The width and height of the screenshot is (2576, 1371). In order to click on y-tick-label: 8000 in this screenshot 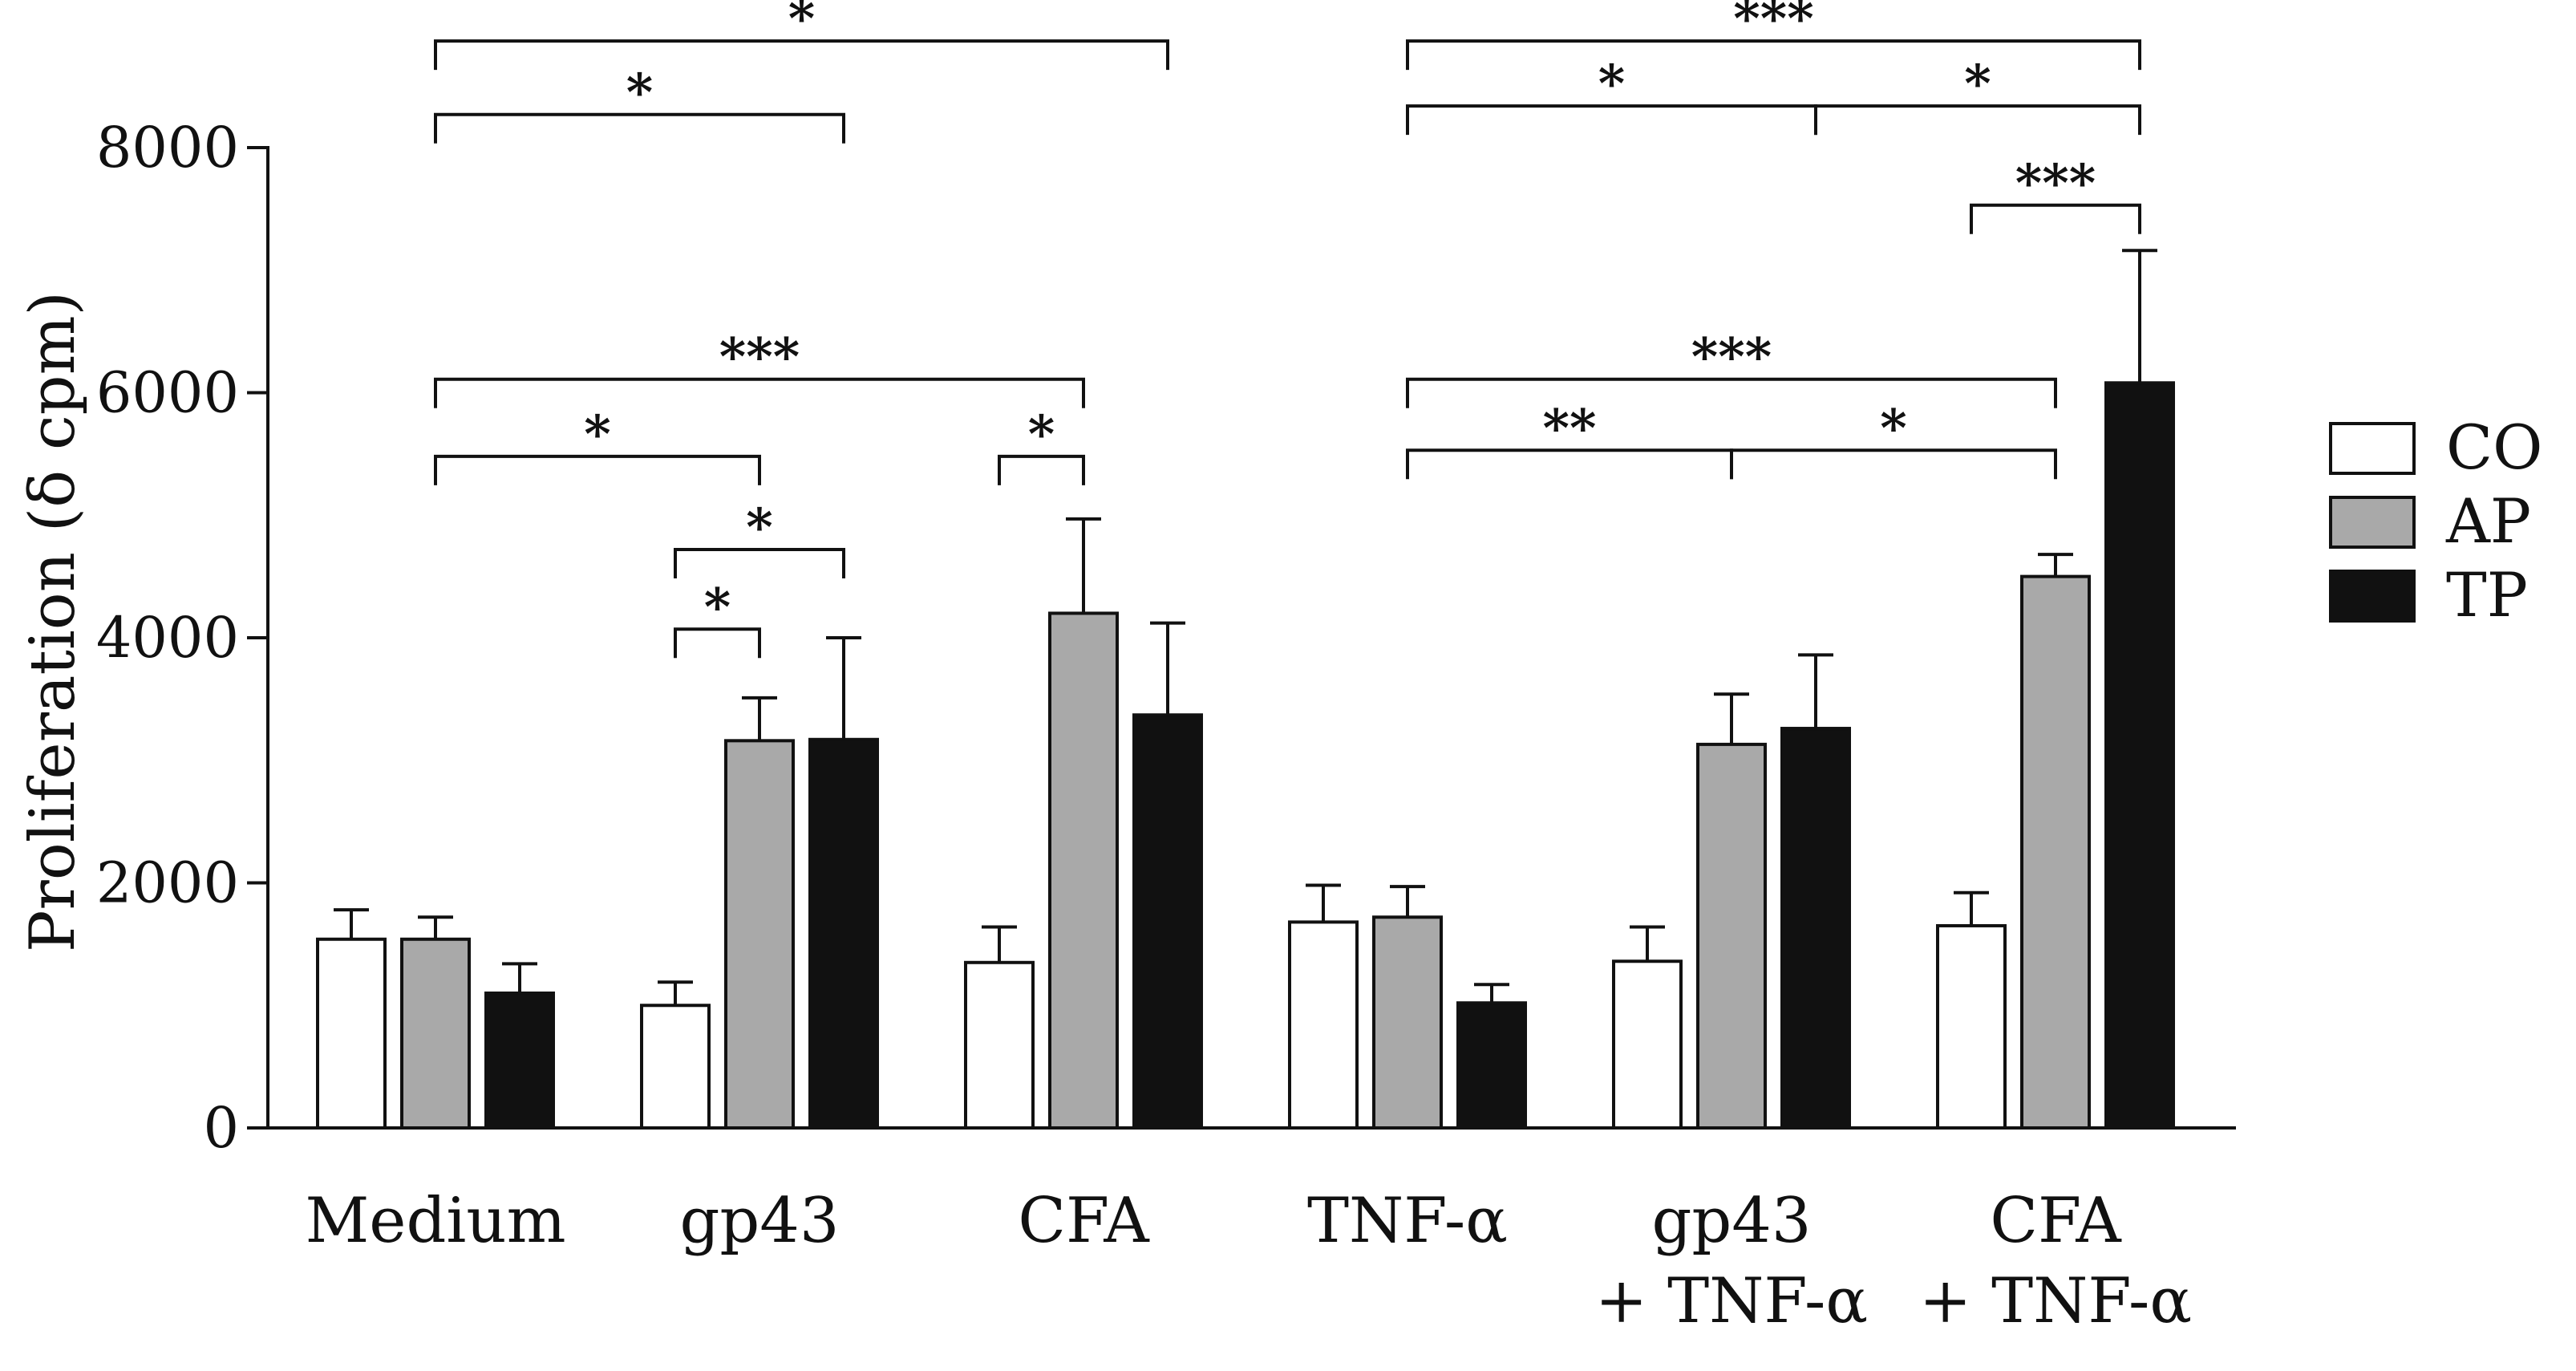, I will do `click(167, 148)`.